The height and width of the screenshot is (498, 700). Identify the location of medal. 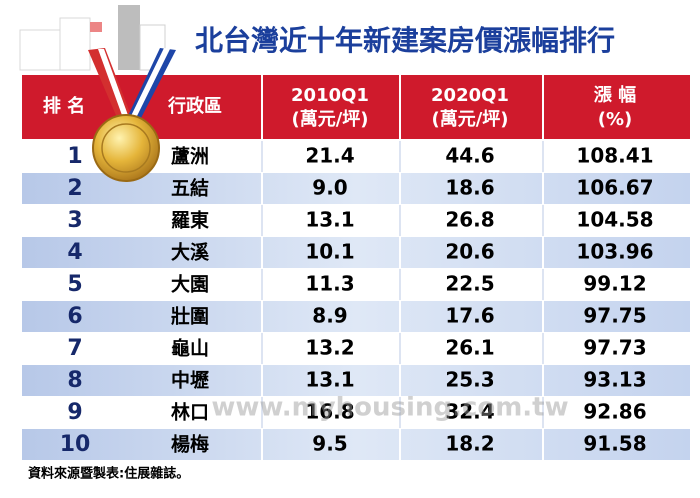
(132, 115).